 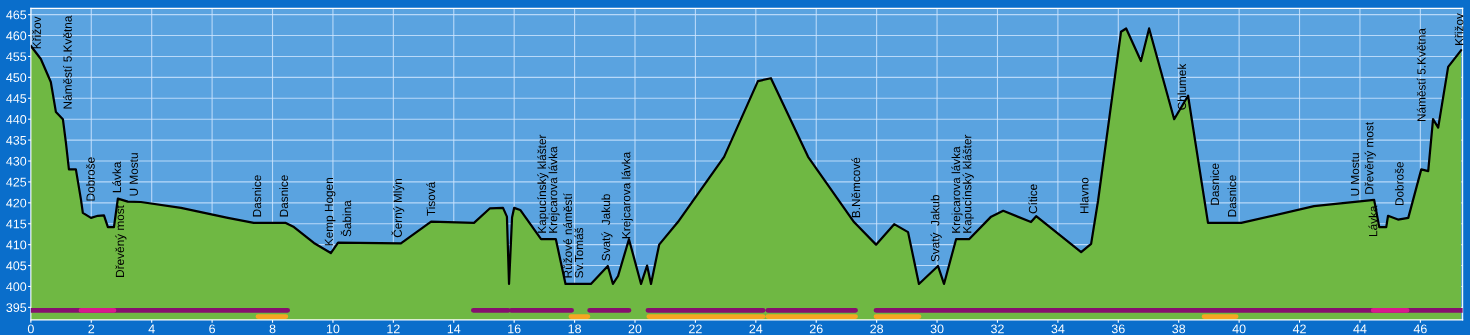 I want to click on x-tick-label: 40, so click(x=1239, y=329).